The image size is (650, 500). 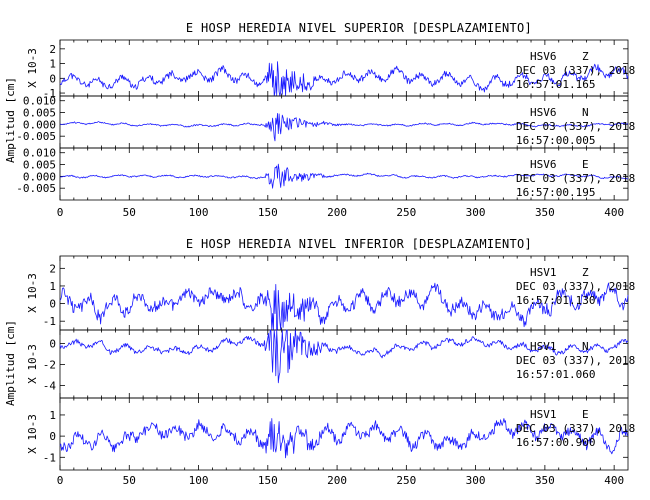 I want to click on time-label: 16:57:01.130, so click(x=555, y=300).